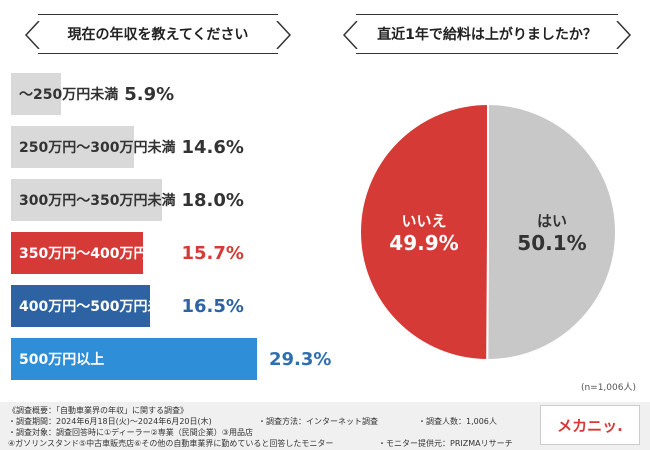 The height and width of the screenshot is (450, 650). I want to click on bar-value-3: 15.7%, so click(212, 253).